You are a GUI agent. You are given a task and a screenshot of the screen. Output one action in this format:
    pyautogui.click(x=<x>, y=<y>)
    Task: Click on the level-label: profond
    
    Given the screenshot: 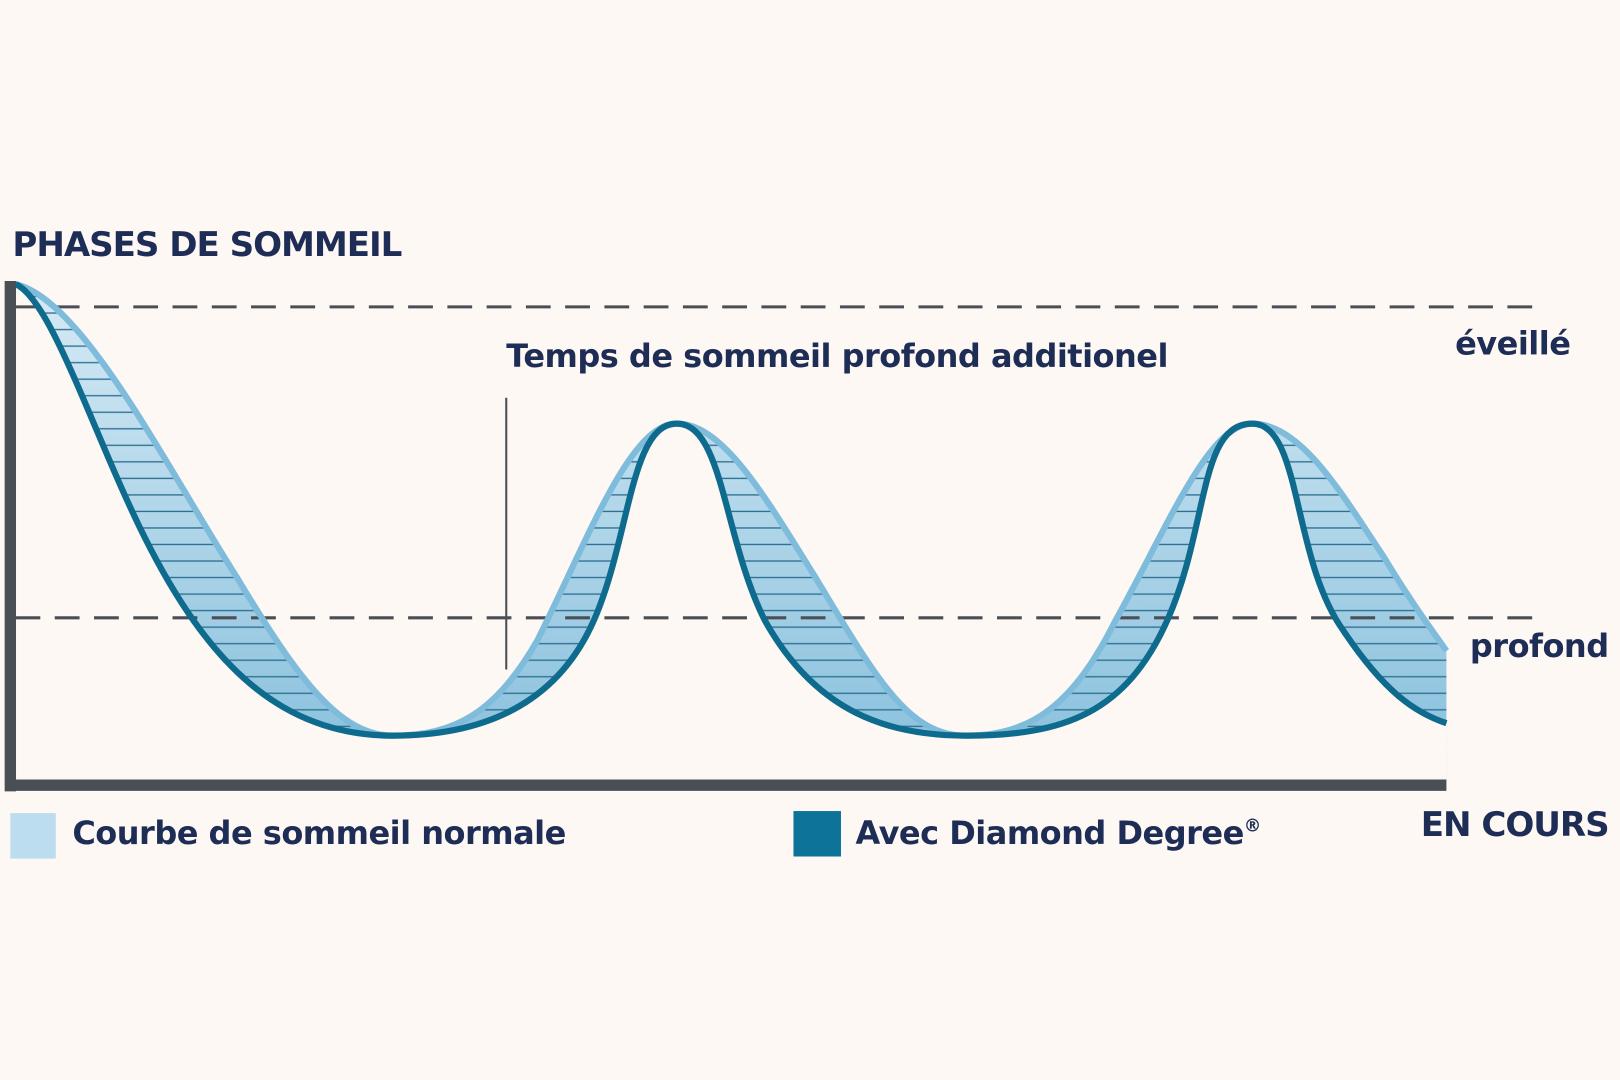 What is the action you would take?
    pyautogui.click(x=1539, y=646)
    